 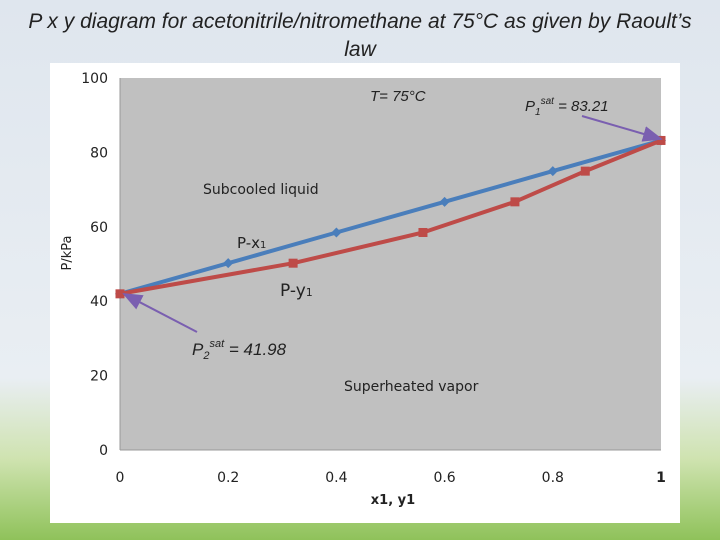 What do you see at coordinates (553, 478) in the screenshot?
I see `x-tick-label: 0.8` at bounding box center [553, 478].